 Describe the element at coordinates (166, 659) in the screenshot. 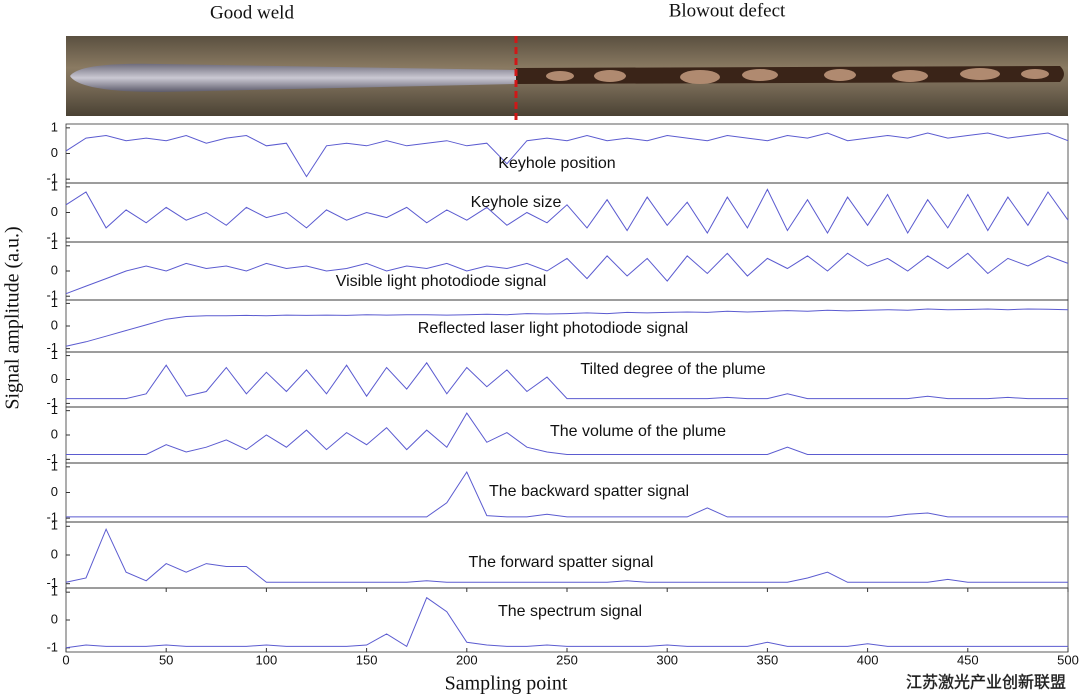

I see `x-tick-label: 50` at that location.